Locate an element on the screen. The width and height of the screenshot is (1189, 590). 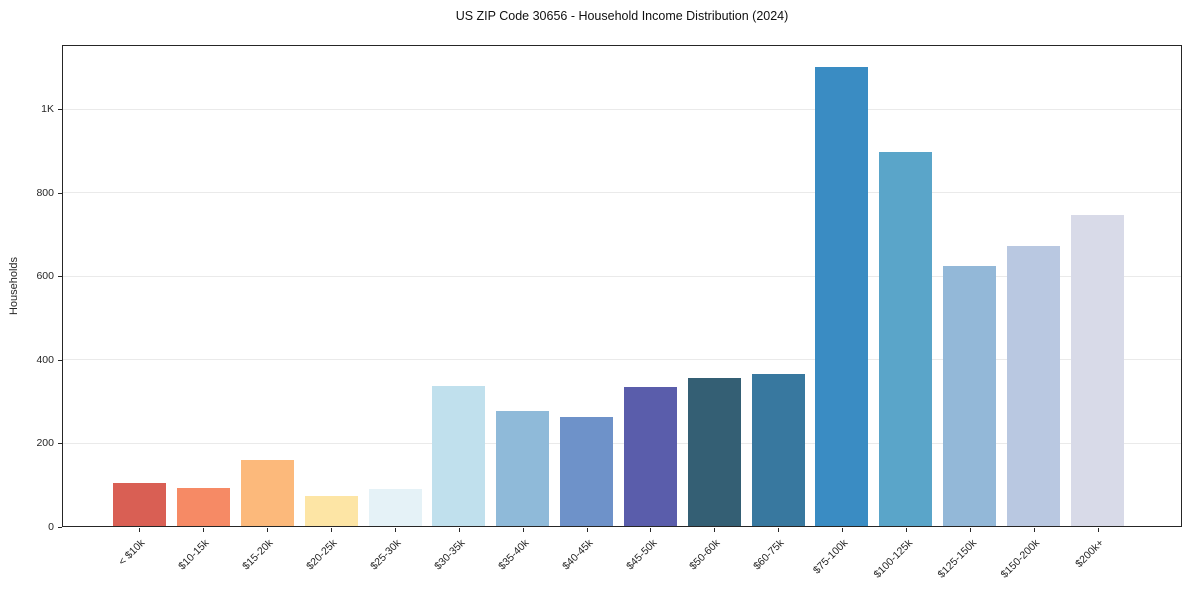
bar-< $10k is located at coordinates (140, 504).